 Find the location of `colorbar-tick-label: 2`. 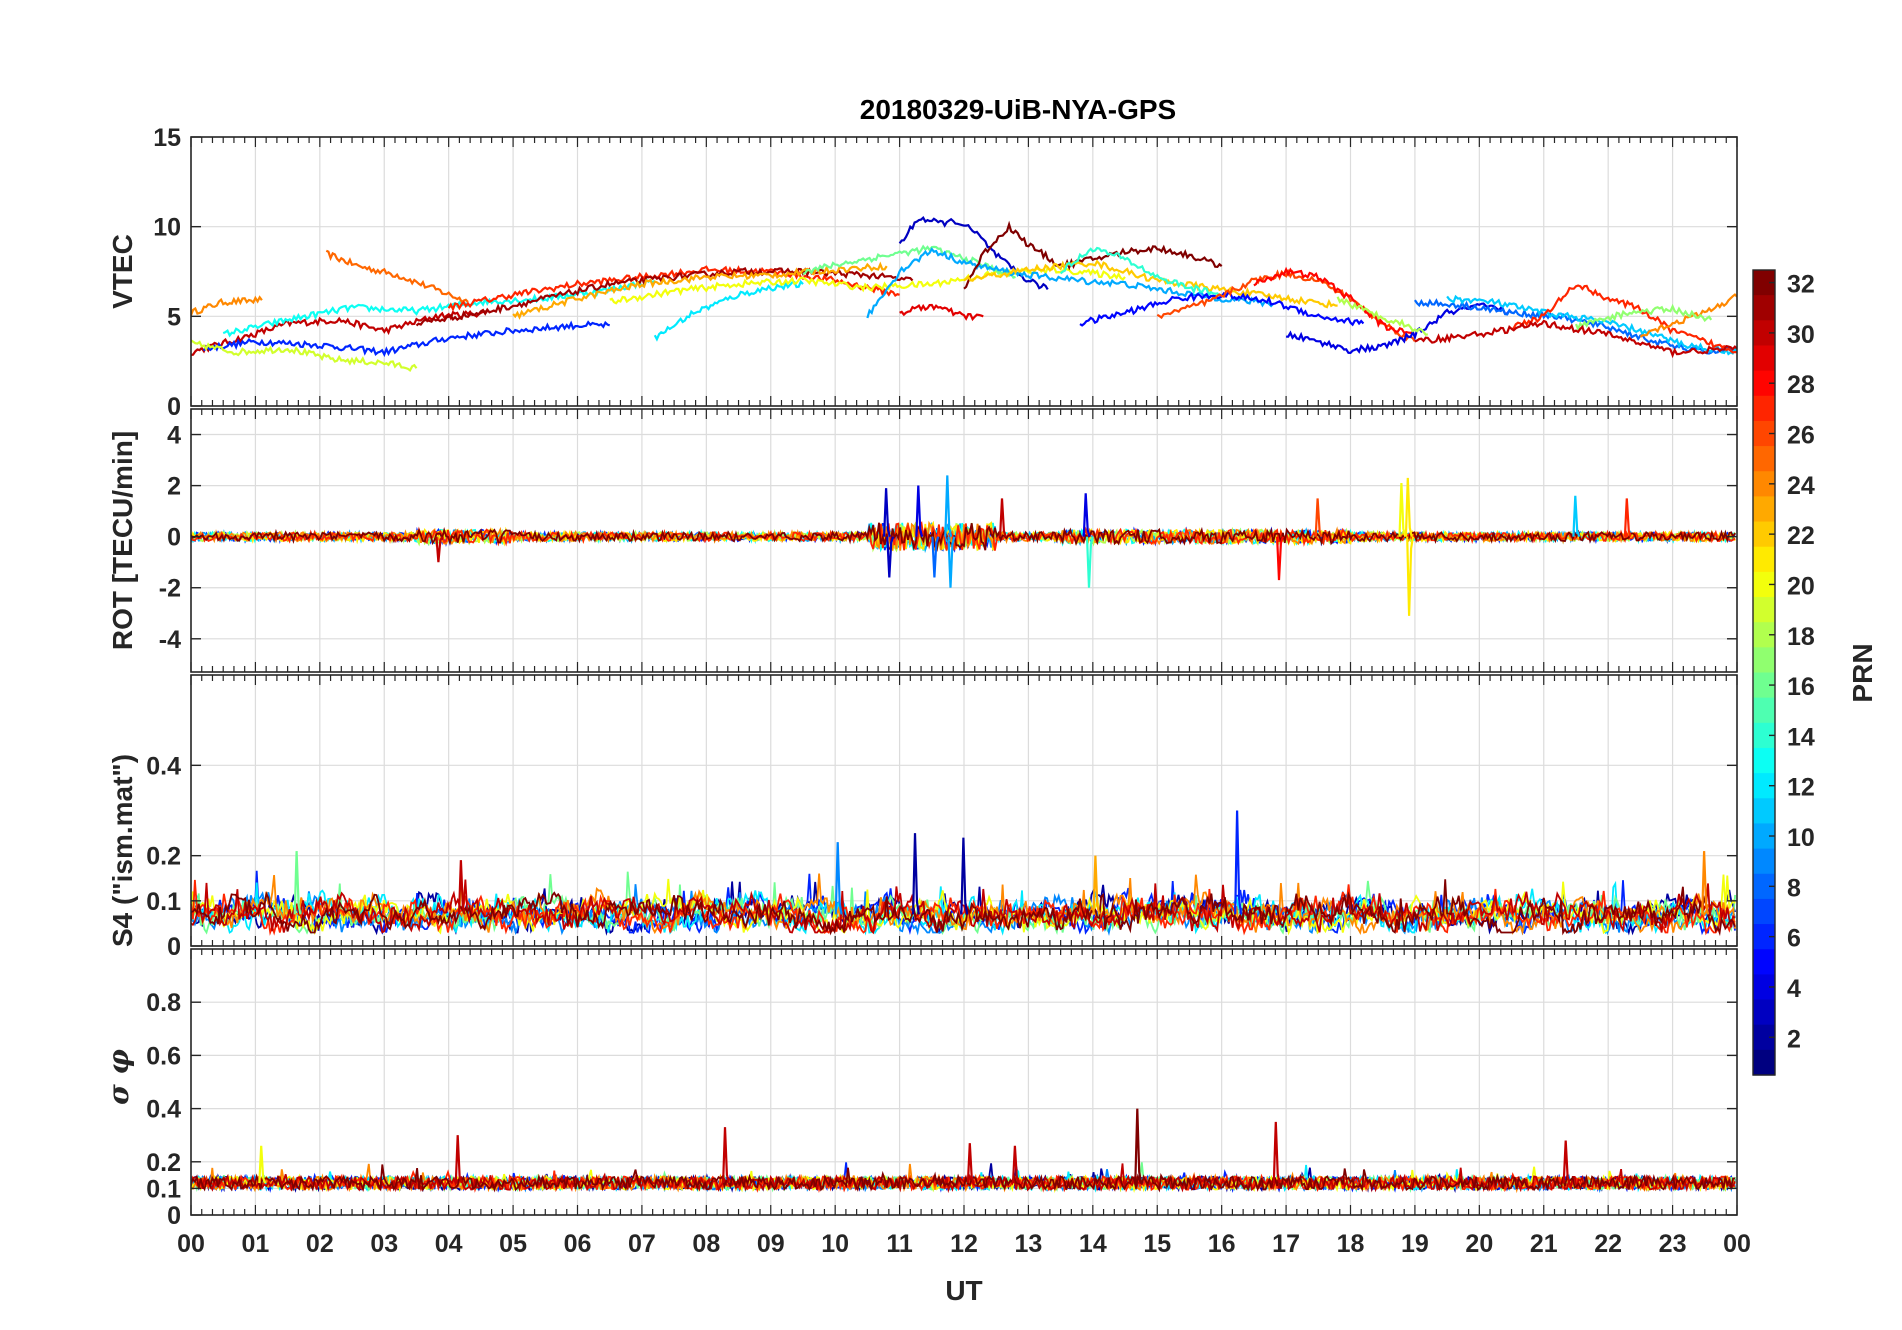

colorbar-tick-label: 2 is located at coordinates (1794, 1039).